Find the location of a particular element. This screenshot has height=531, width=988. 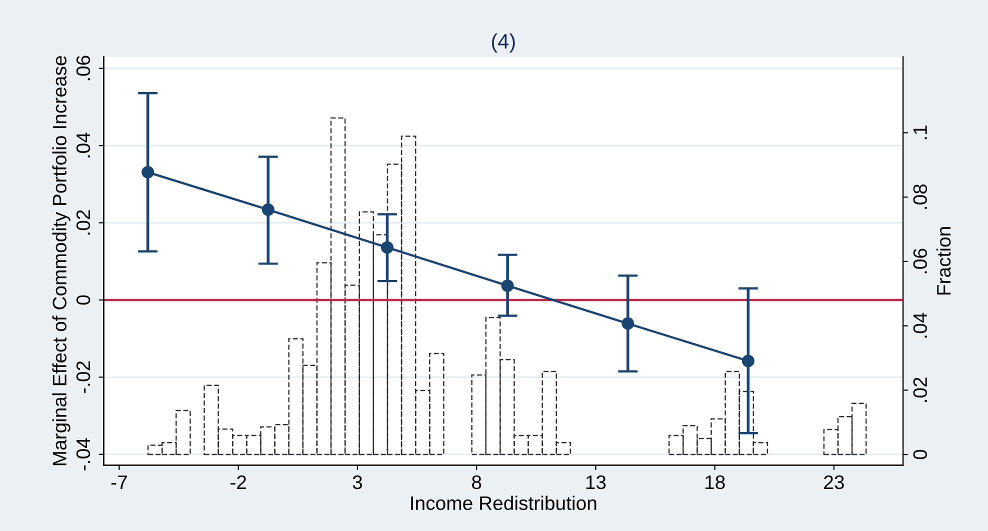

x-tick-label: 3 is located at coordinates (357, 482).